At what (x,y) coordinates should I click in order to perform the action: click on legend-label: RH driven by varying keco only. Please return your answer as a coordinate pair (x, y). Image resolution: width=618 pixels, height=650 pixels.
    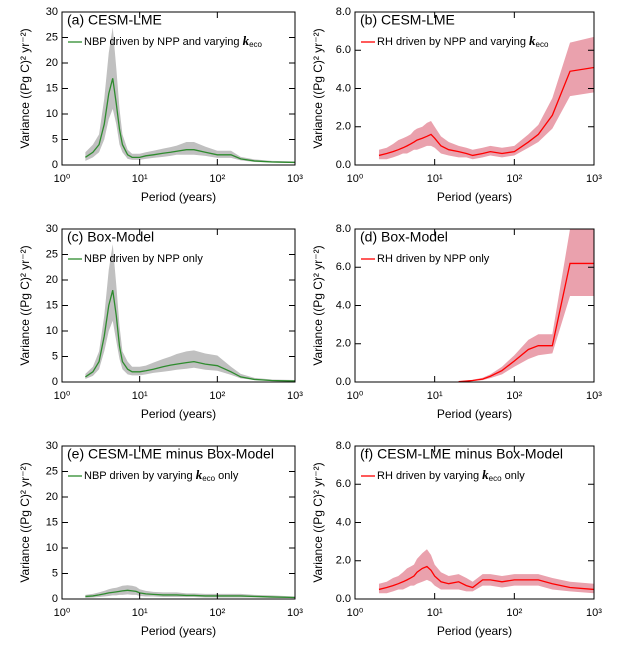
    Looking at the image, I should click on (451, 475).